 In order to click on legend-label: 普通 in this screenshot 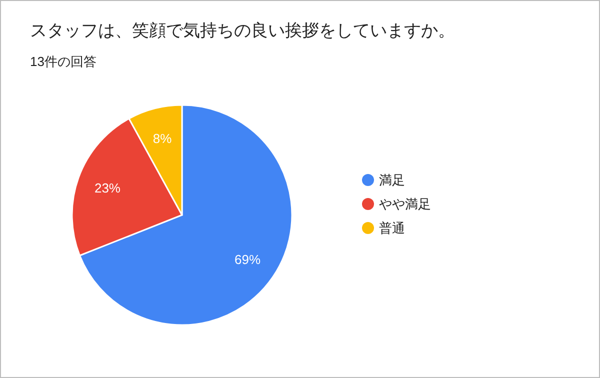, I will do `click(392, 228)`.